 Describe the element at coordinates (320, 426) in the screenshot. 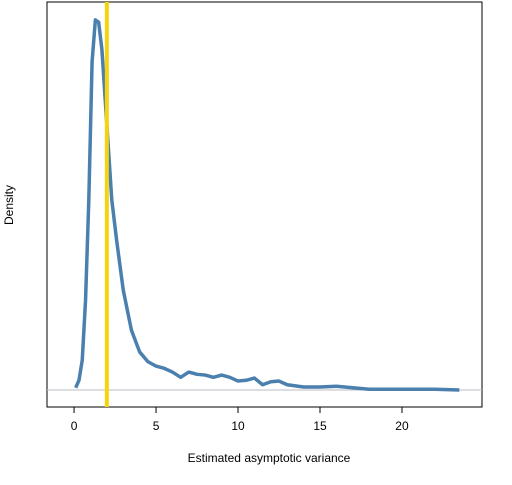

I see `x-tick-label: 15` at that location.